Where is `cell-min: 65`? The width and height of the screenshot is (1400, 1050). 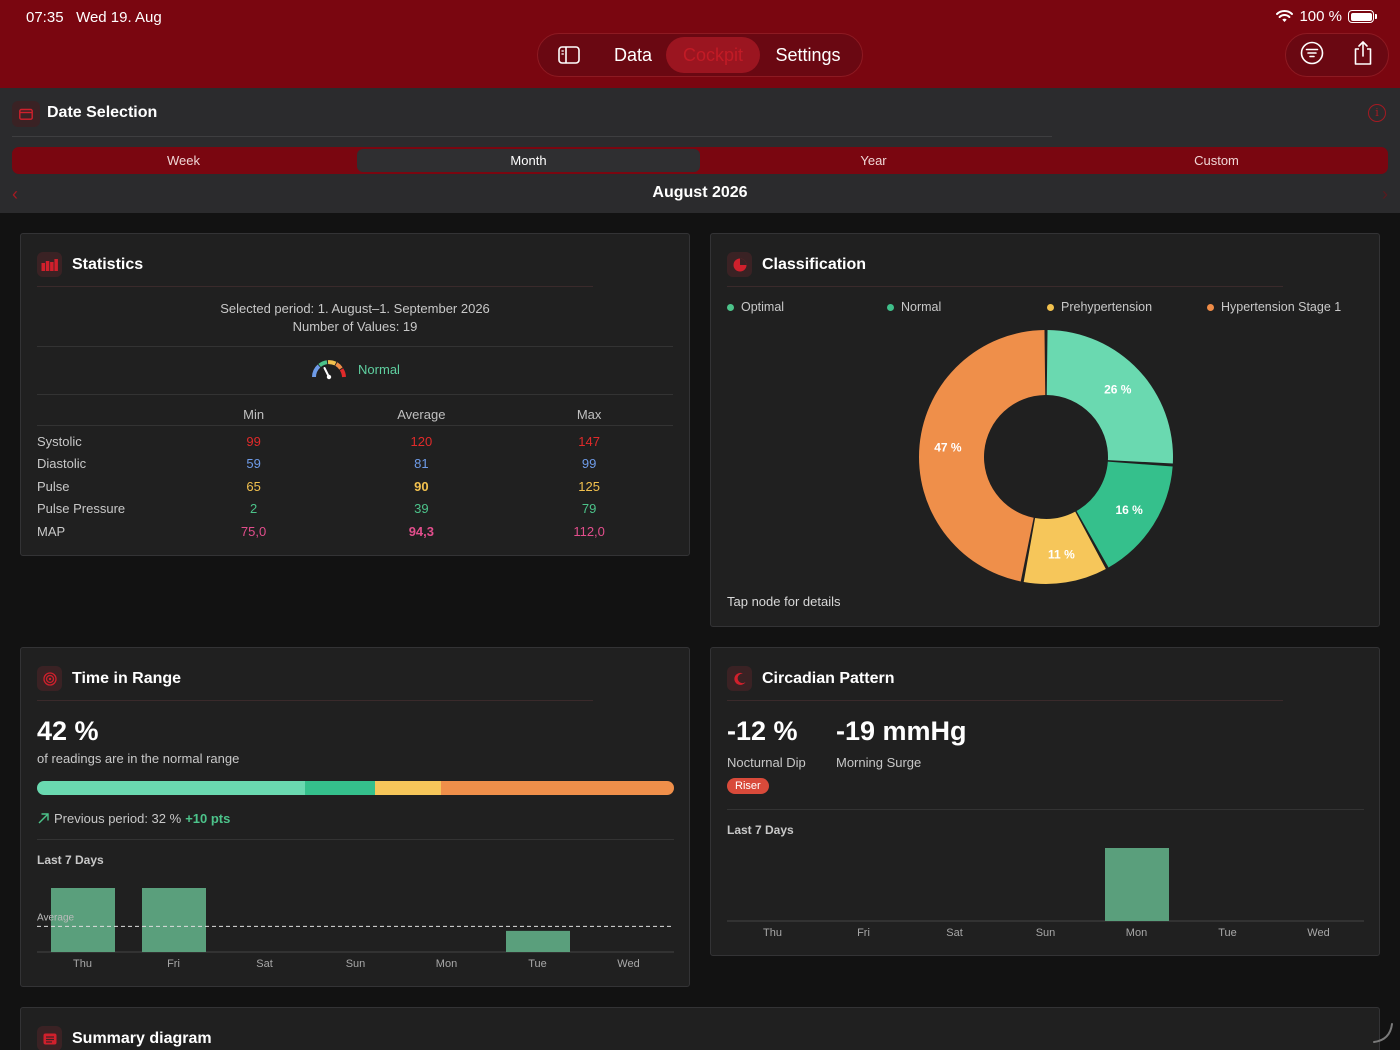
cell-min: 65 is located at coordinates (253, 486).